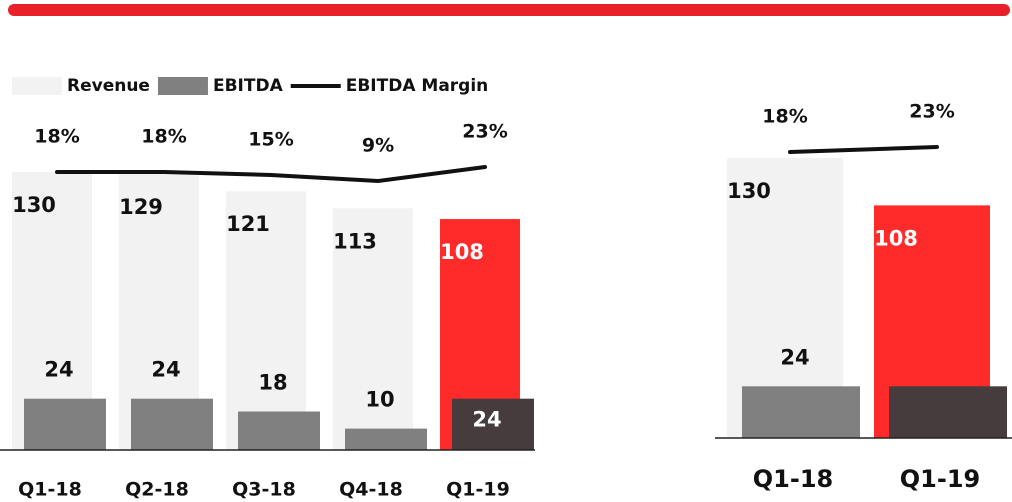 The height and width of the screenshot is (502, 1012). I want to click on x-tick-label: Q4-18, so click(371, 490).